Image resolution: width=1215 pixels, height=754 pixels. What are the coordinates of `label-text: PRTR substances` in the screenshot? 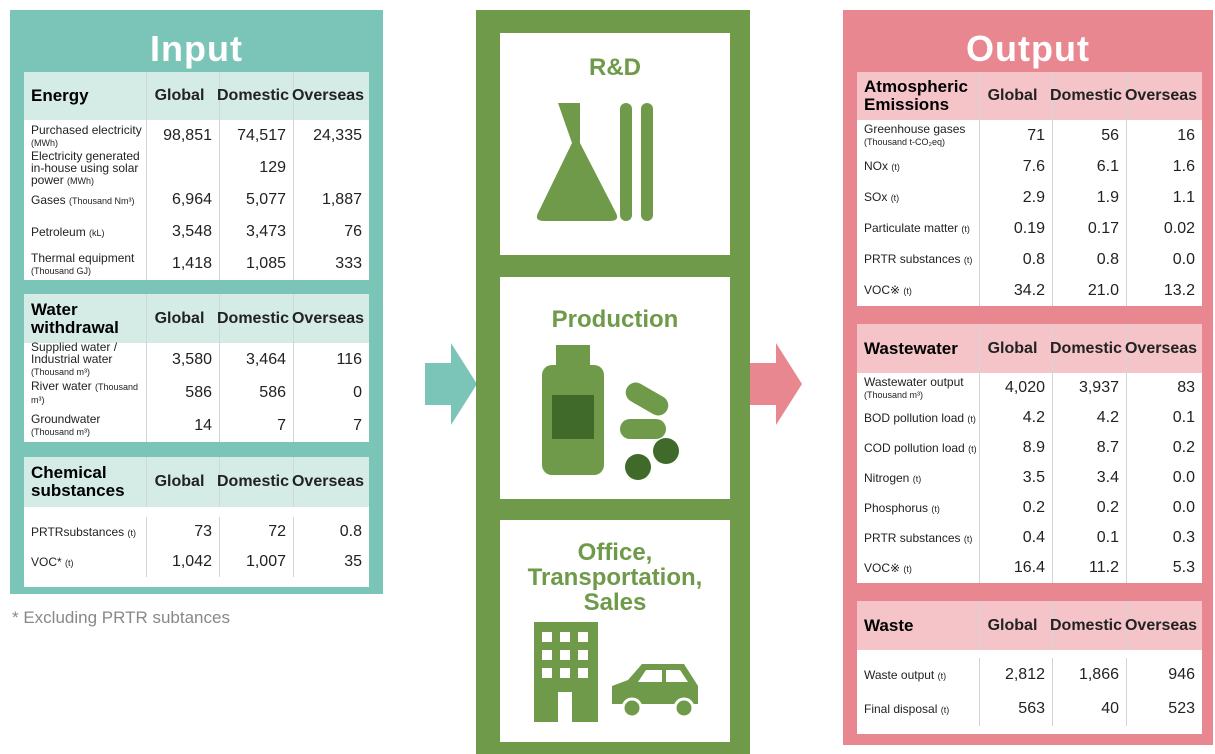 It's located at (912, 259).